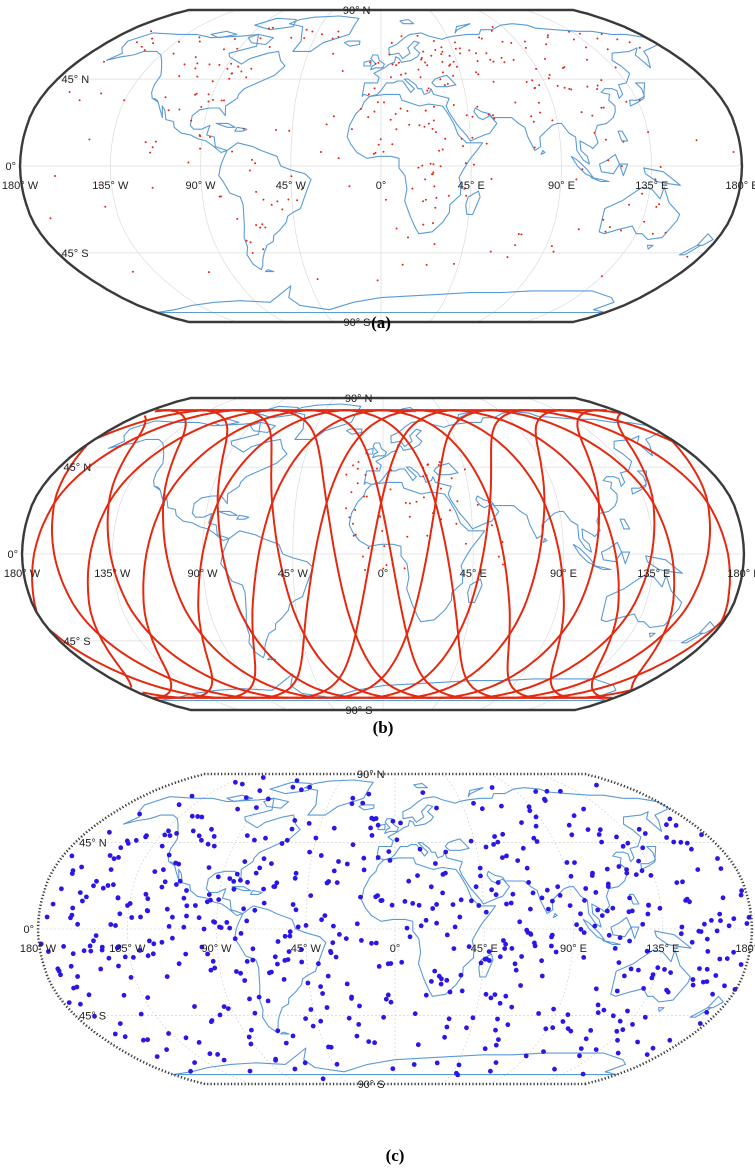  What do you see at coordinates (383, 727) in the screenshot?
I see `panel-caption: (b)` at bounding box center [383, 727].